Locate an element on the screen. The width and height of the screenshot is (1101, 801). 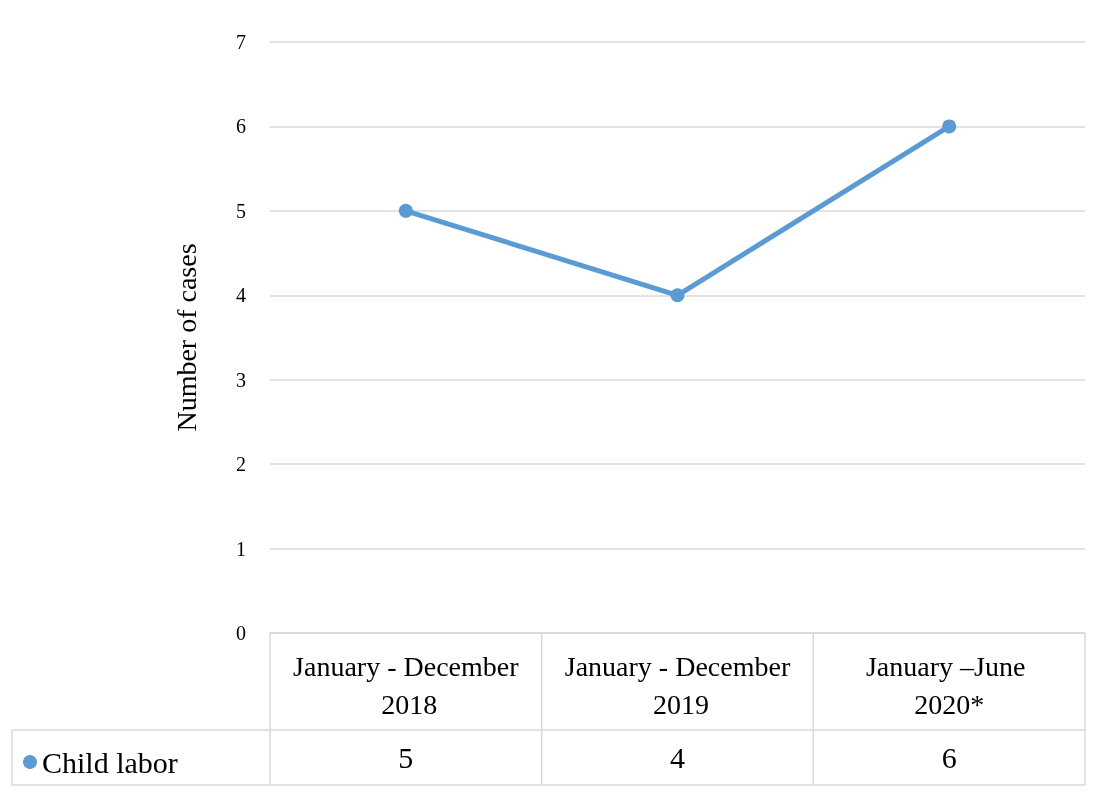
y-tick-label: 0 is located at coordinates (241, 633).